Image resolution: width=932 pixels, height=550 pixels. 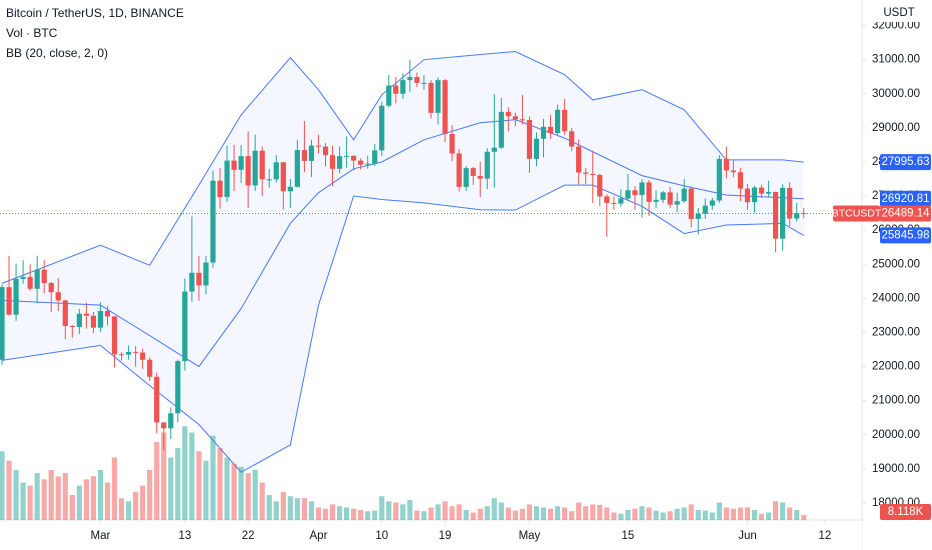 I want to click on bb-basis-value-box, so click(x=905, y=198).